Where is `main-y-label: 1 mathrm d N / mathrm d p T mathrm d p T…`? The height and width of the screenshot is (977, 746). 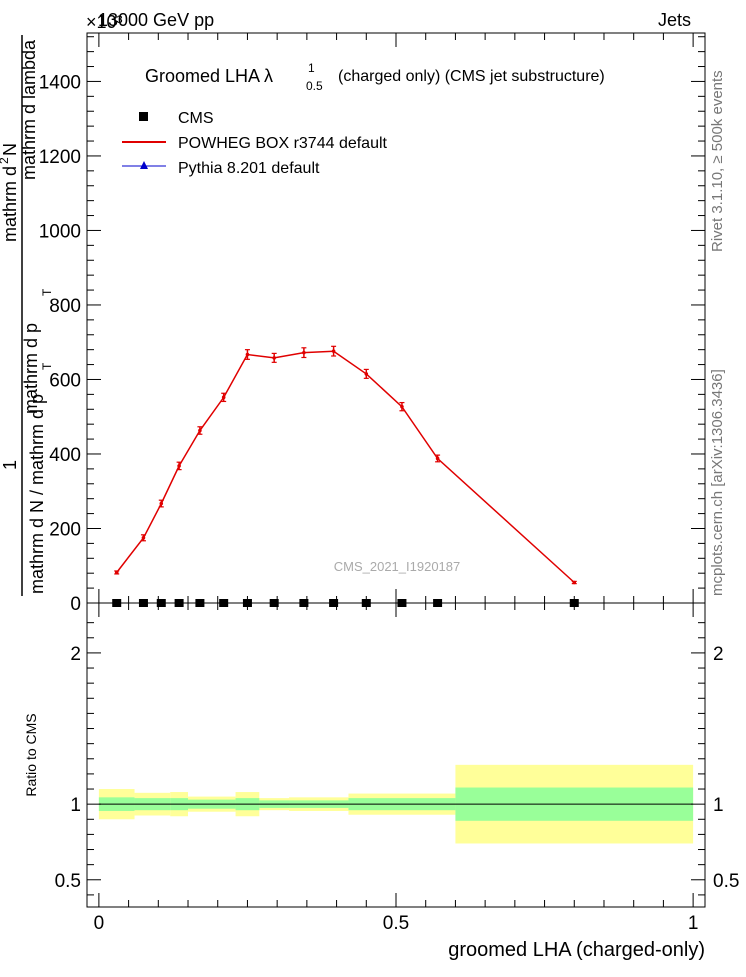 main-y-label: 1 mathrm d N / mathrm d p T mathrm d p T… is located at coordinates (27, 315).